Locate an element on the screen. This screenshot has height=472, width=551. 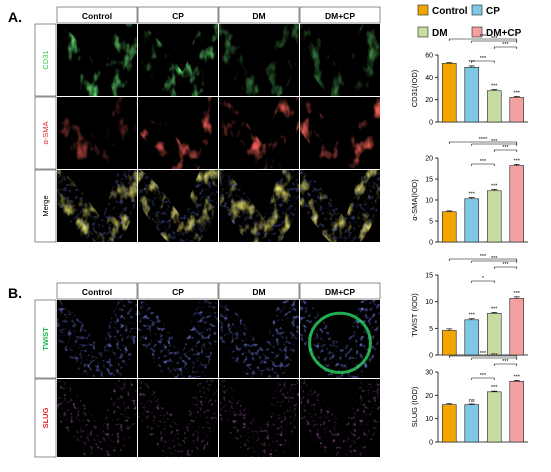
legend-swatch-dm-cp is located at coordinates (477, 32).